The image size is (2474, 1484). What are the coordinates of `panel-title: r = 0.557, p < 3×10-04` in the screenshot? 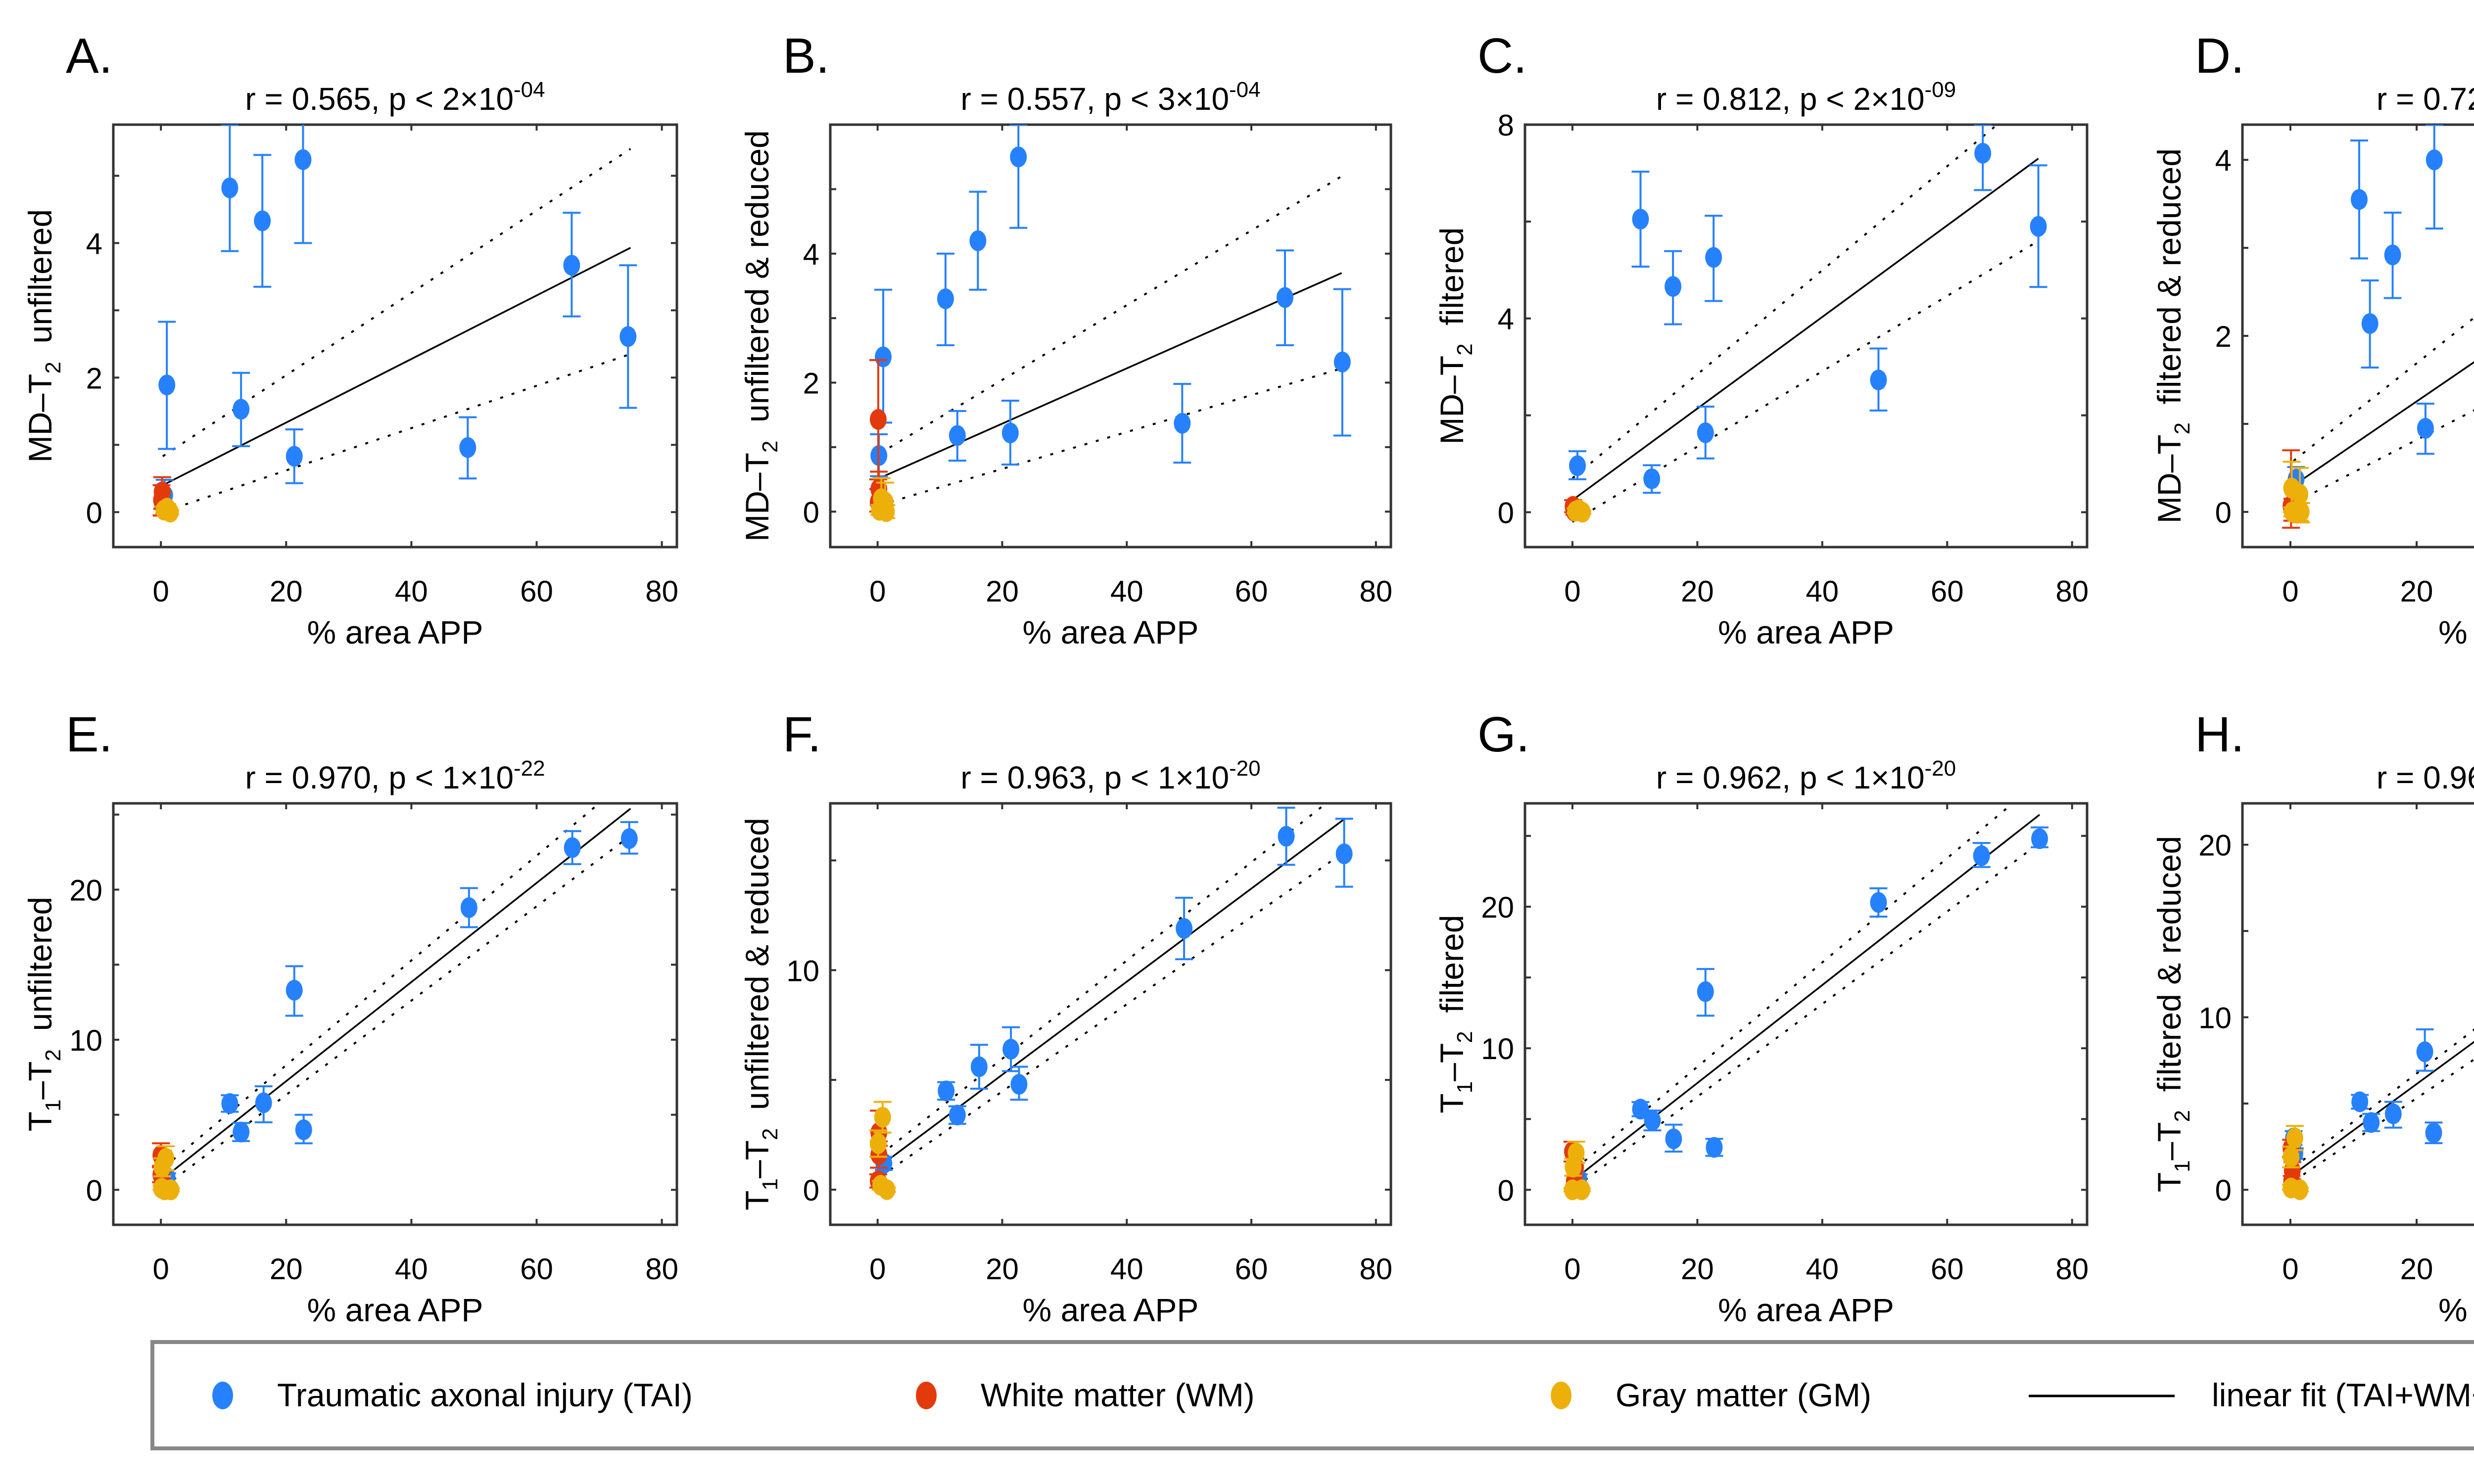 It's located at (1110, 97).